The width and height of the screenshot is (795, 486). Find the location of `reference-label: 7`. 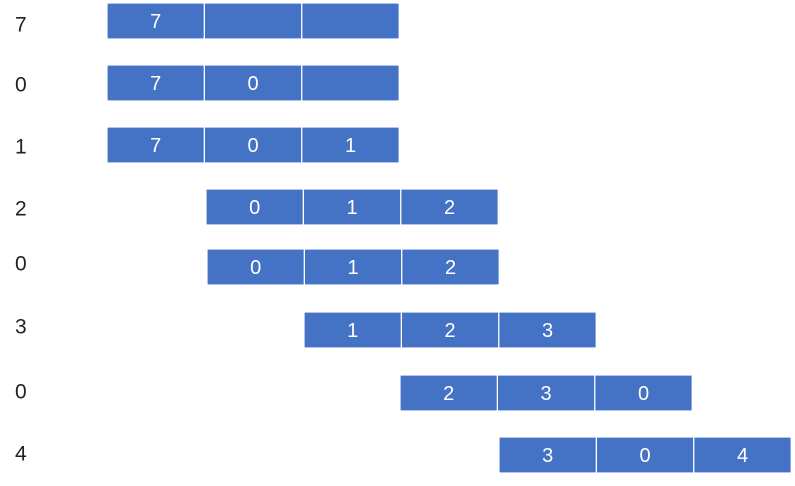

reference-label: 7 is located at coordinates (21, 25).